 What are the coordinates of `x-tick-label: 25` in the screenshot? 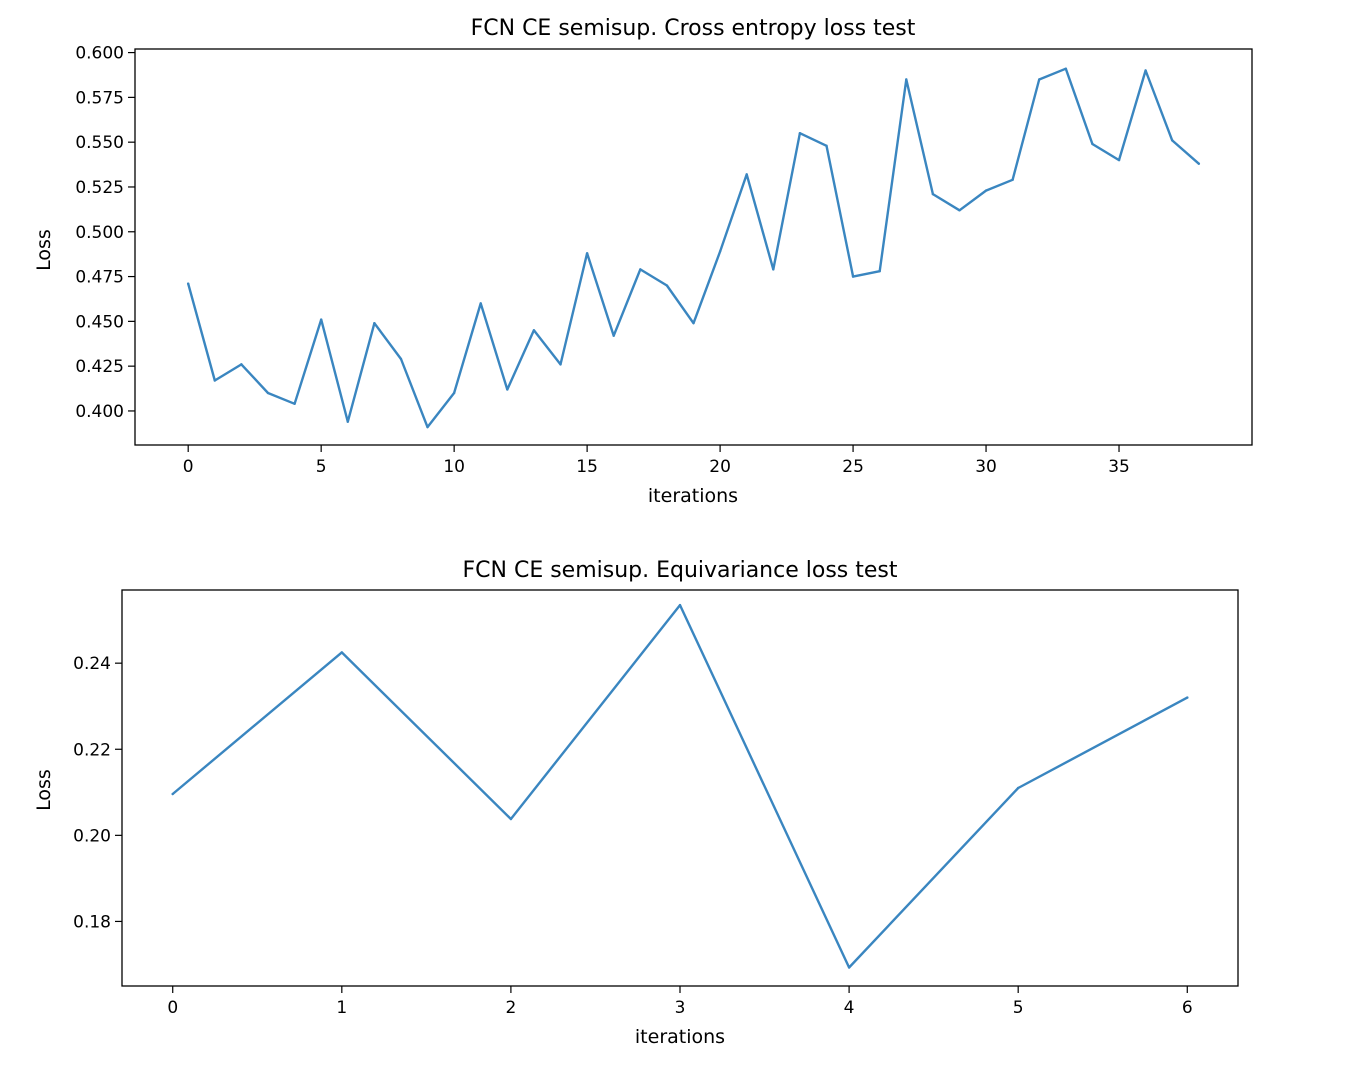 It's located at (853, 467).